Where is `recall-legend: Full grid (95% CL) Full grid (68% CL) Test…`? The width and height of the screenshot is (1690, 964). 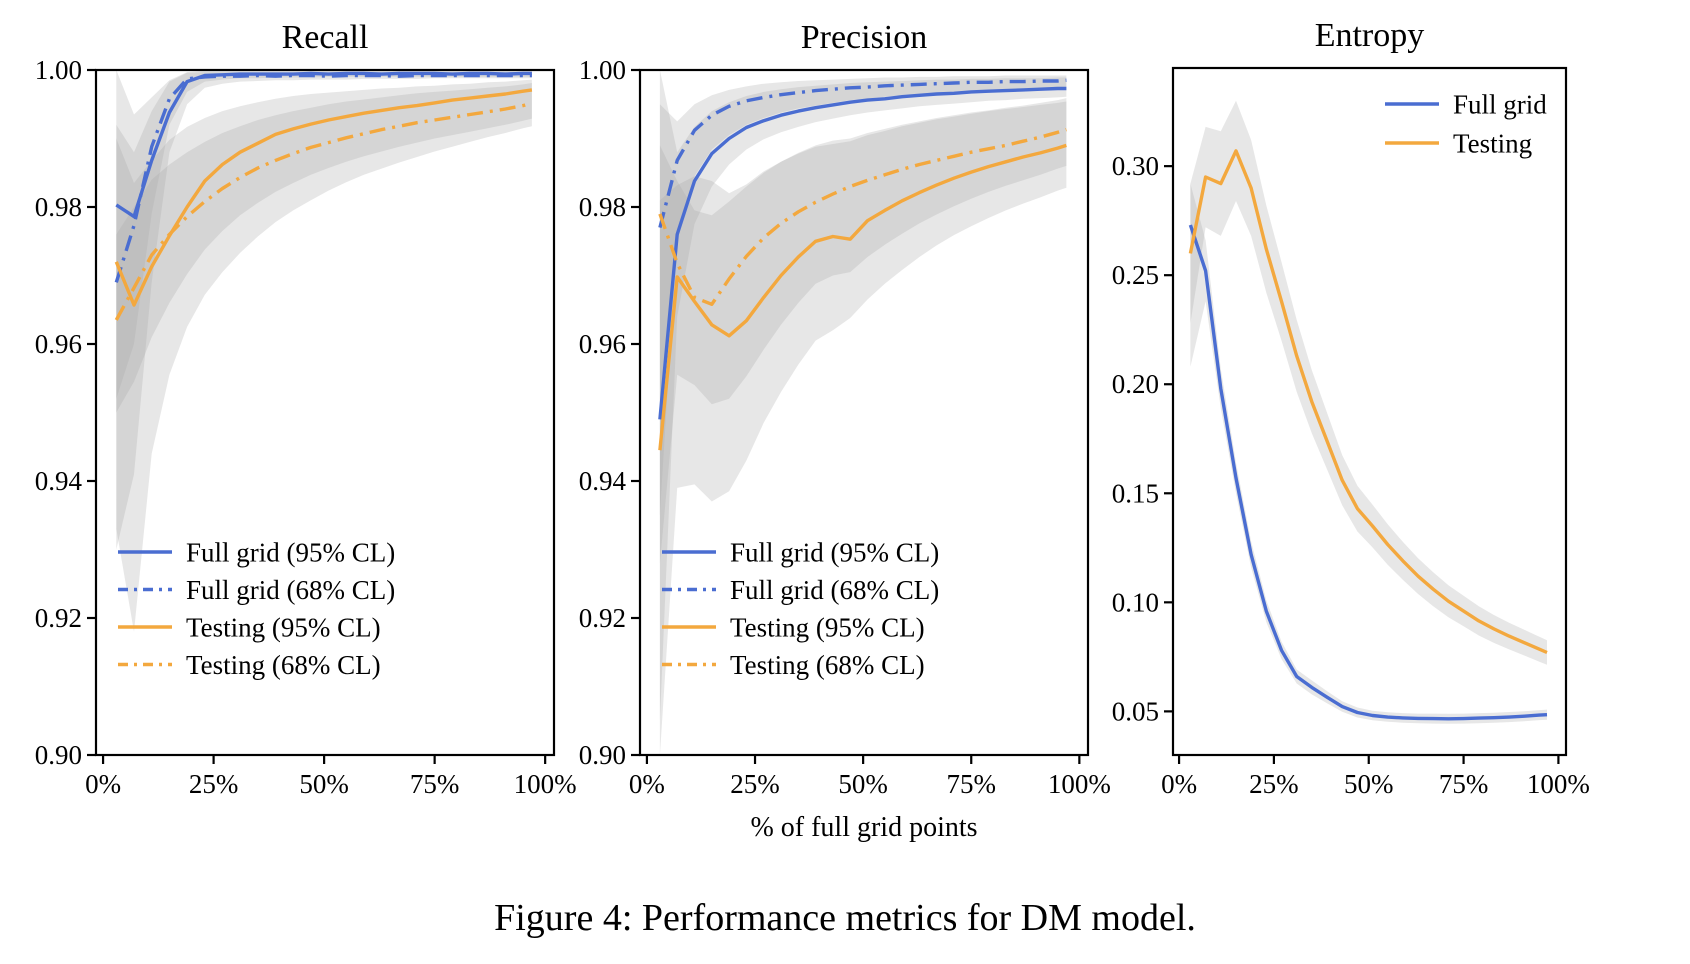 recall-legend: Full grid (95% CL) Full grid (68% CL) Test… is located at coordinates (256, 609).